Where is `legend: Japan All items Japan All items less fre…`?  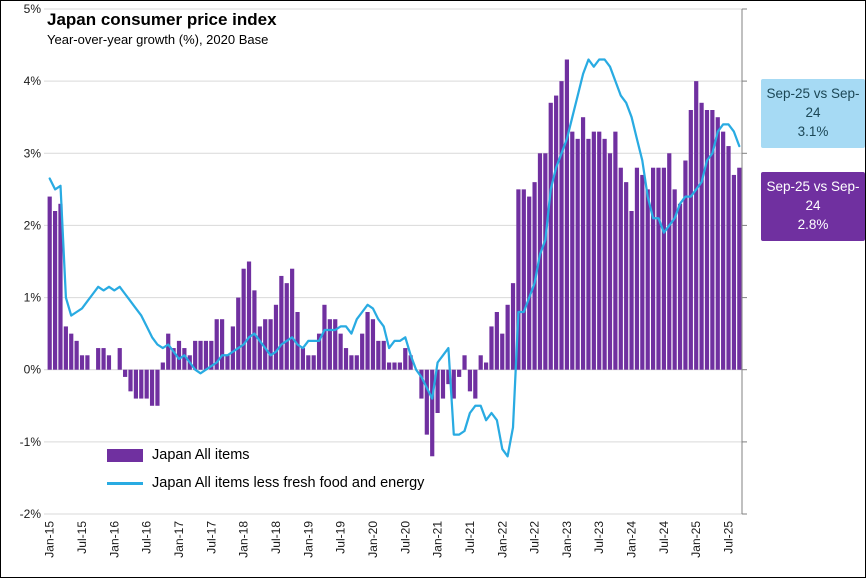 legend: Japan All items Japan All items less fre… is located at coordinates (265, 469).